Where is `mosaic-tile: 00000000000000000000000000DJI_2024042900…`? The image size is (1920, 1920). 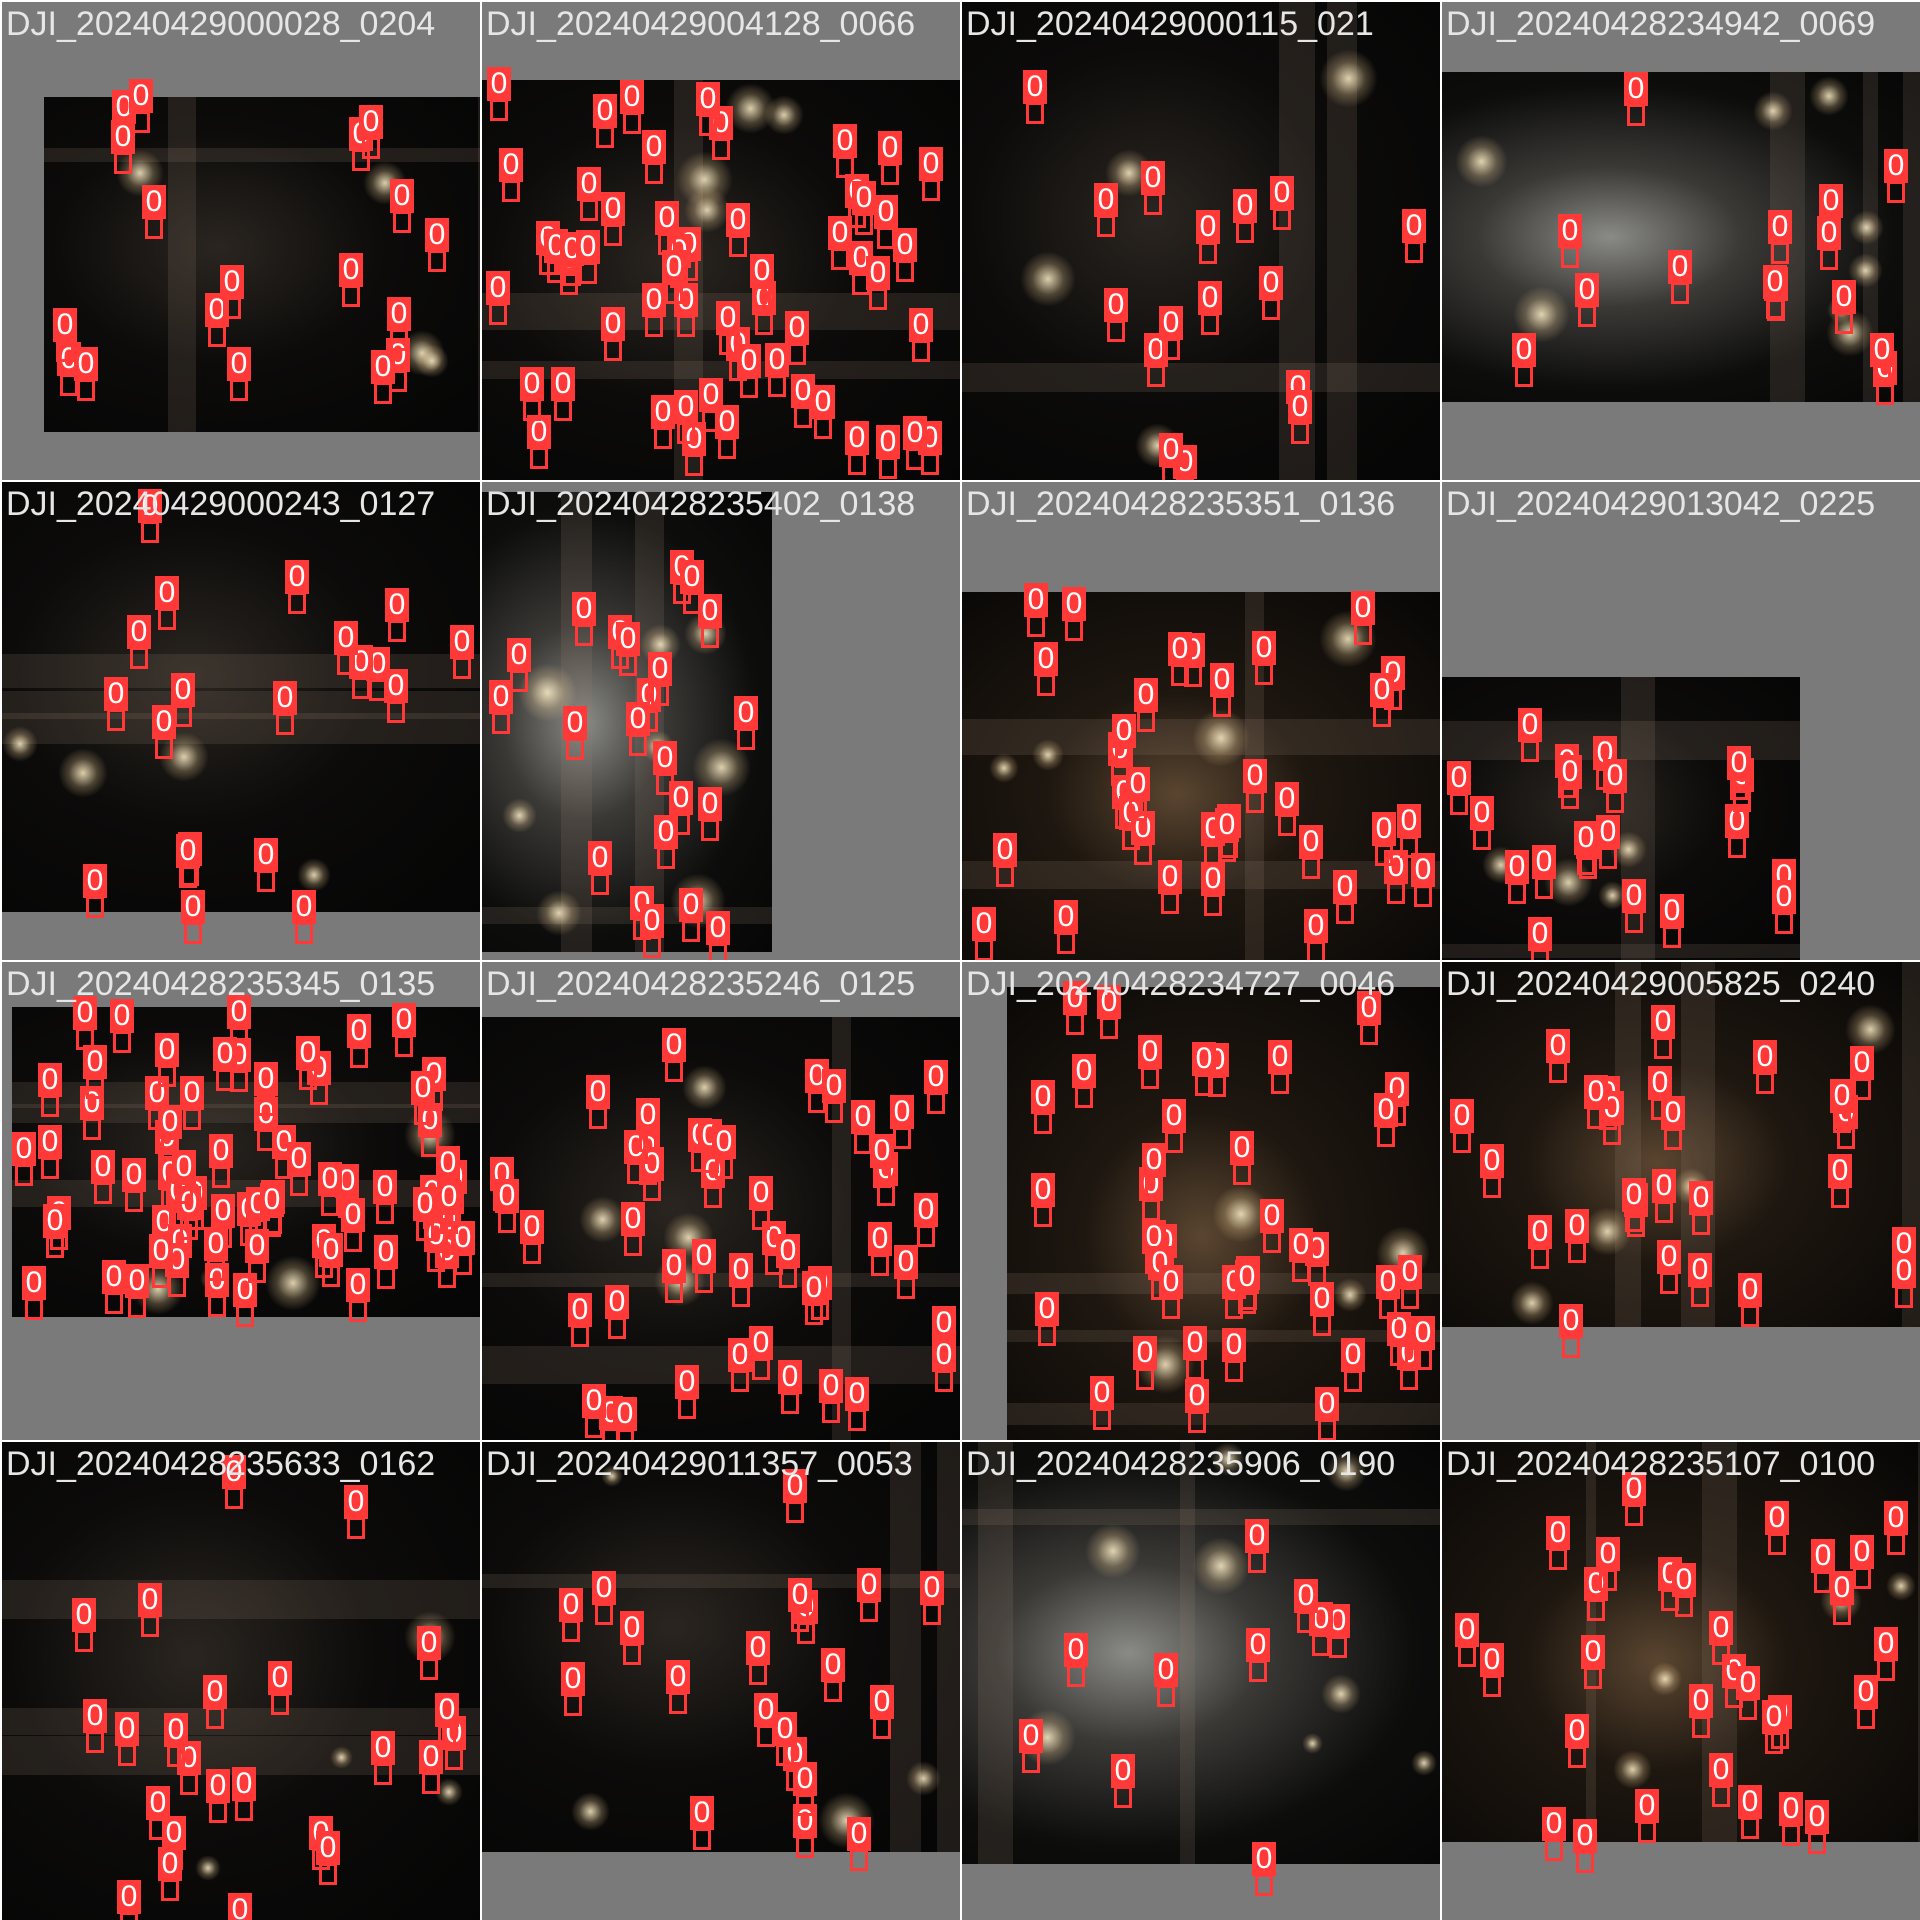
mosaic-tile: 00000000000000000000000000DJI_2024042900… is located at coordinates (1681, 1201).